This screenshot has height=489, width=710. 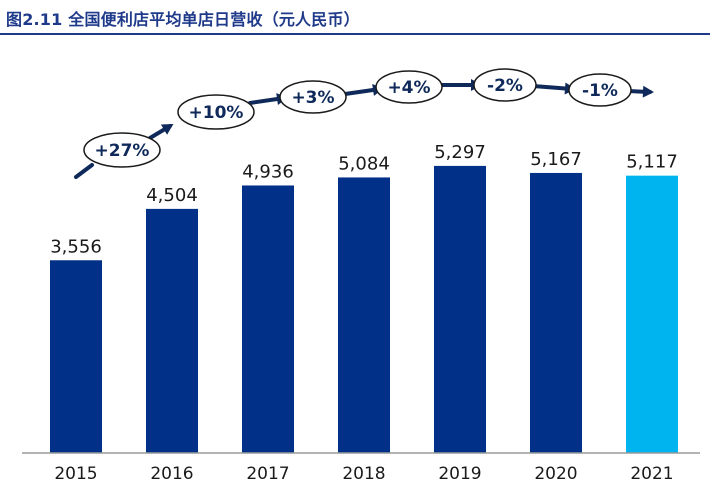 I want to click on x-tick-2015: 2015, so click(x=75, y=474).